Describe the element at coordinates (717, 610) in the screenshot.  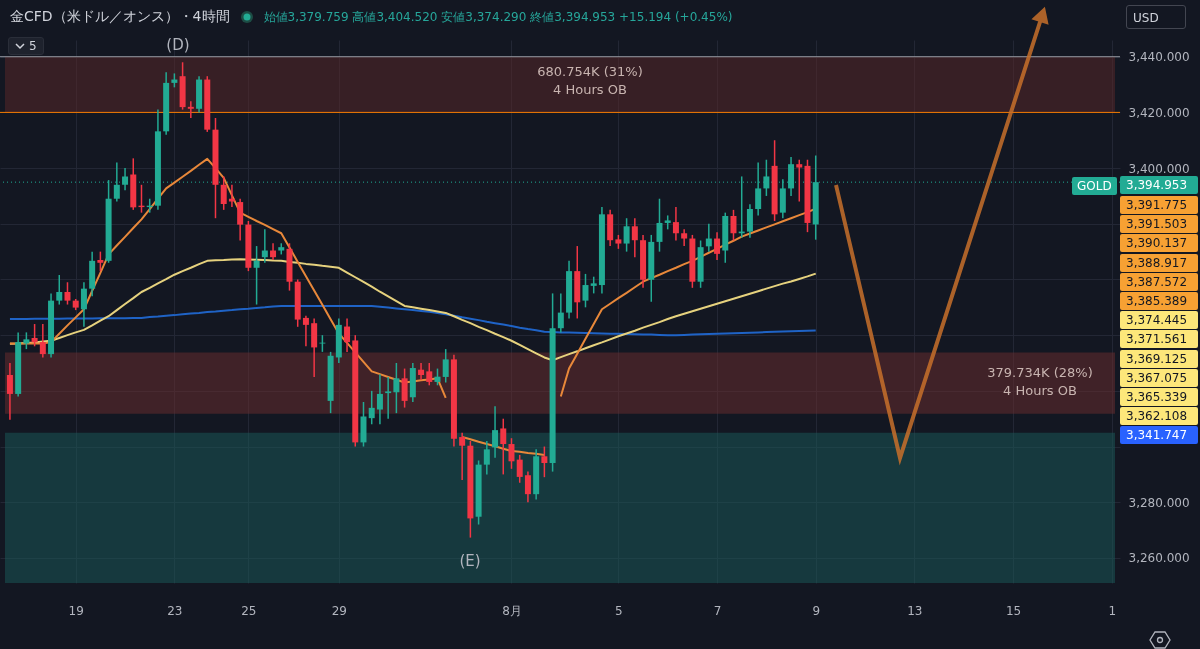
I see `x-tick-label: 7` at that location.